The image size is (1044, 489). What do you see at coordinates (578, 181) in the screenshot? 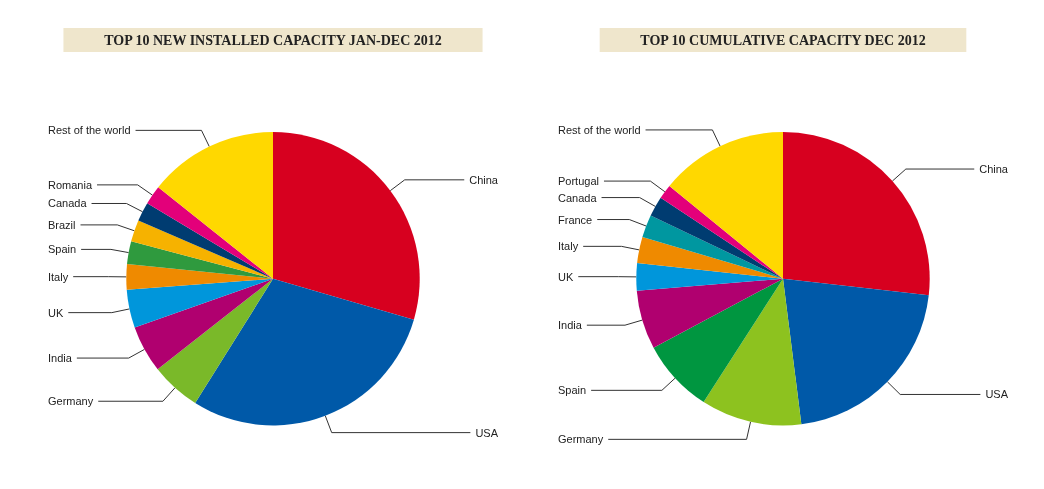
I see `slice-label: Portugal` at bounding box center [578, 181].